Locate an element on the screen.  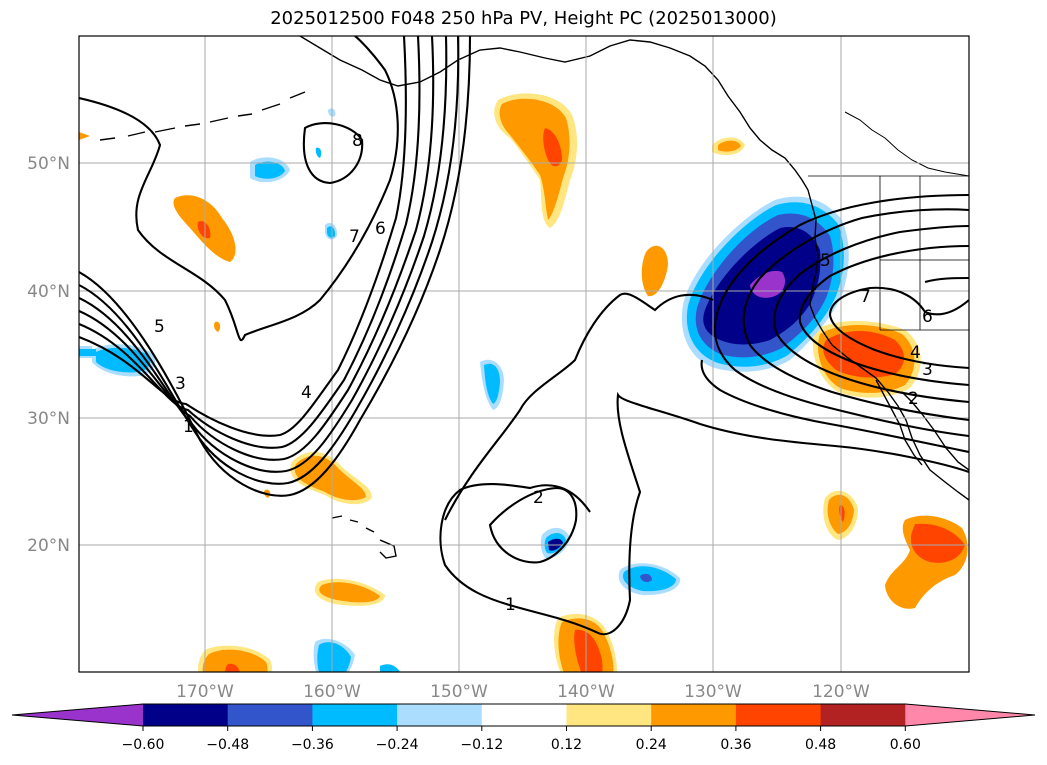
colorbar-extend-min is located at coordinates (77, 715).